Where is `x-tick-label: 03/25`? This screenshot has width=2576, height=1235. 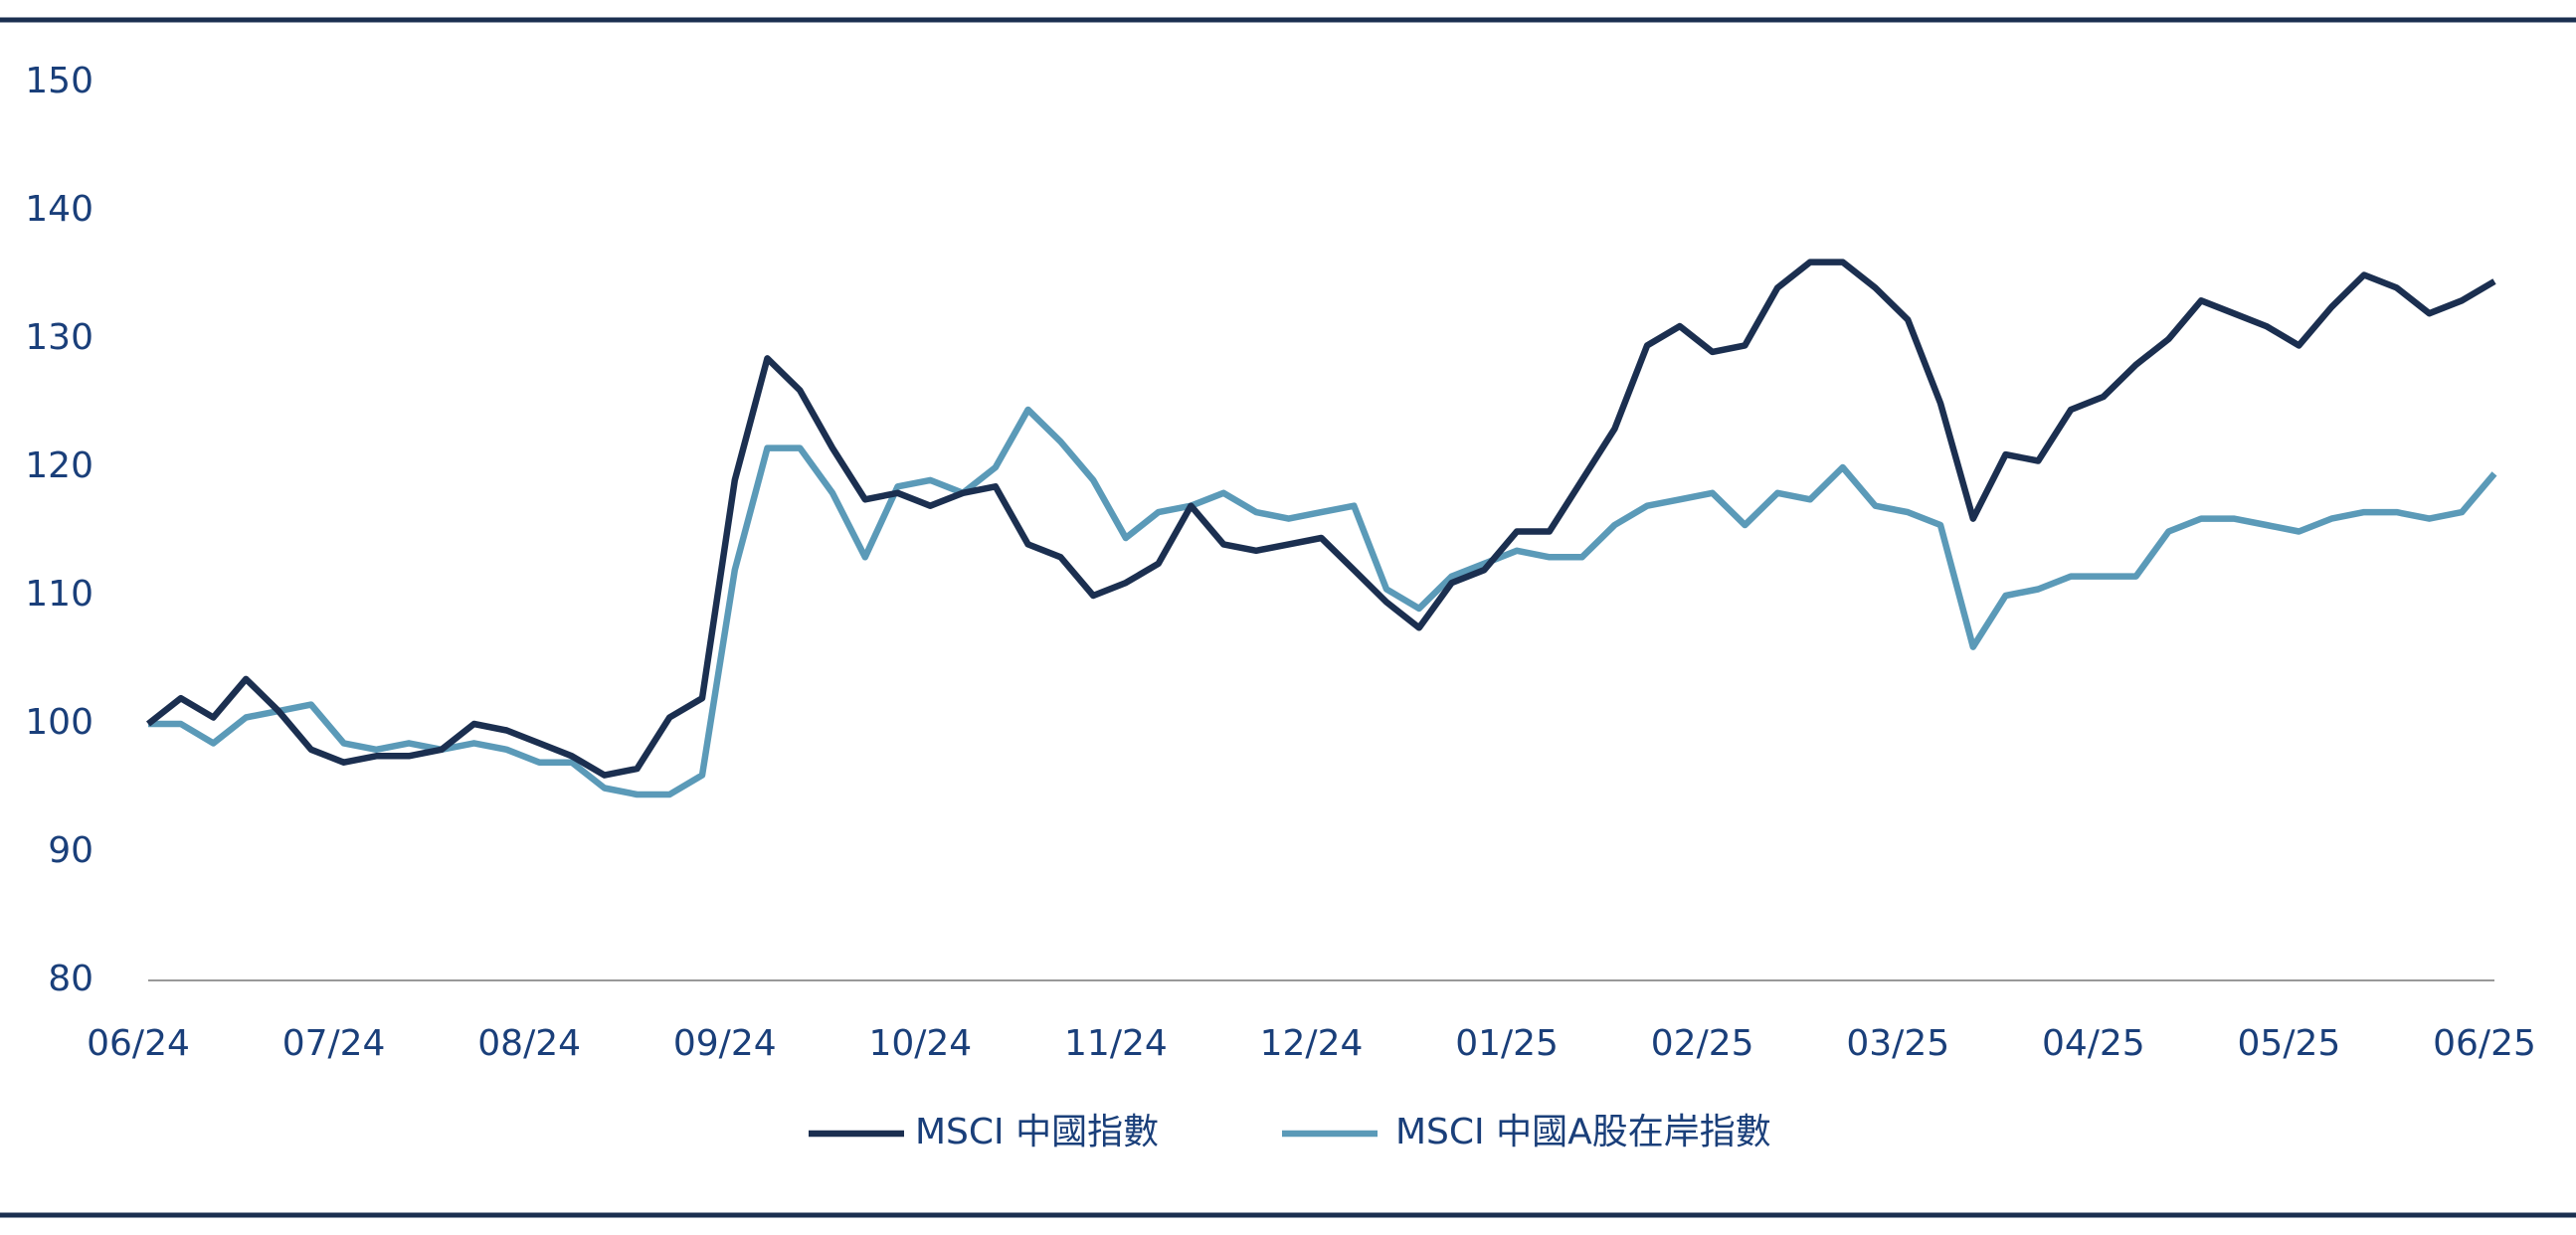 x-tick-label: 03/25 is located at coordinates (1897, 1043).